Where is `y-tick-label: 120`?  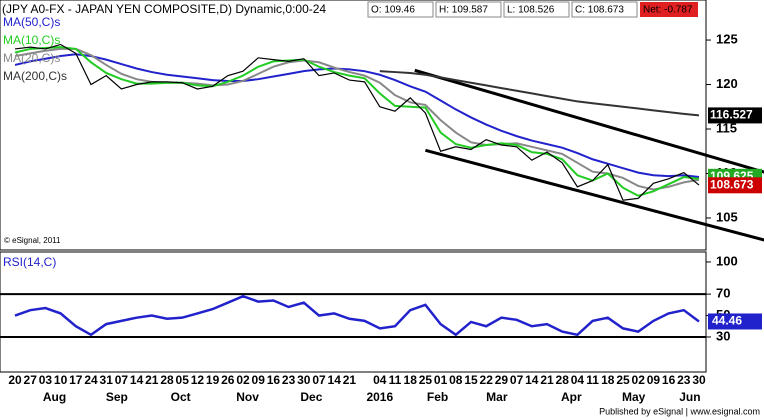 y-tick-label: 120 is located at coordinates (727, 83).